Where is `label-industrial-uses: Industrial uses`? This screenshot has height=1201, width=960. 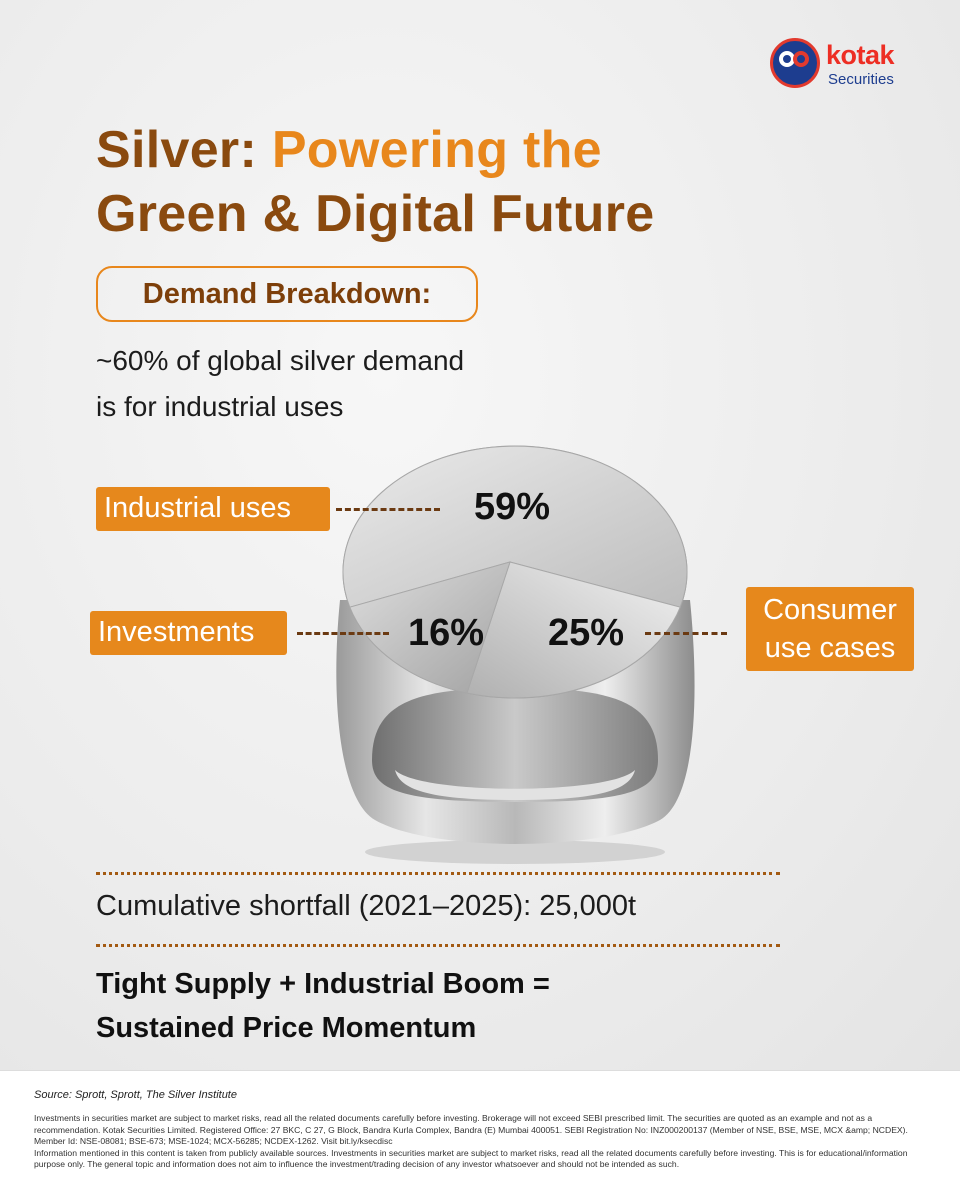
label-industrial-uses: Industrial uses is located at coordinates (213, 509).